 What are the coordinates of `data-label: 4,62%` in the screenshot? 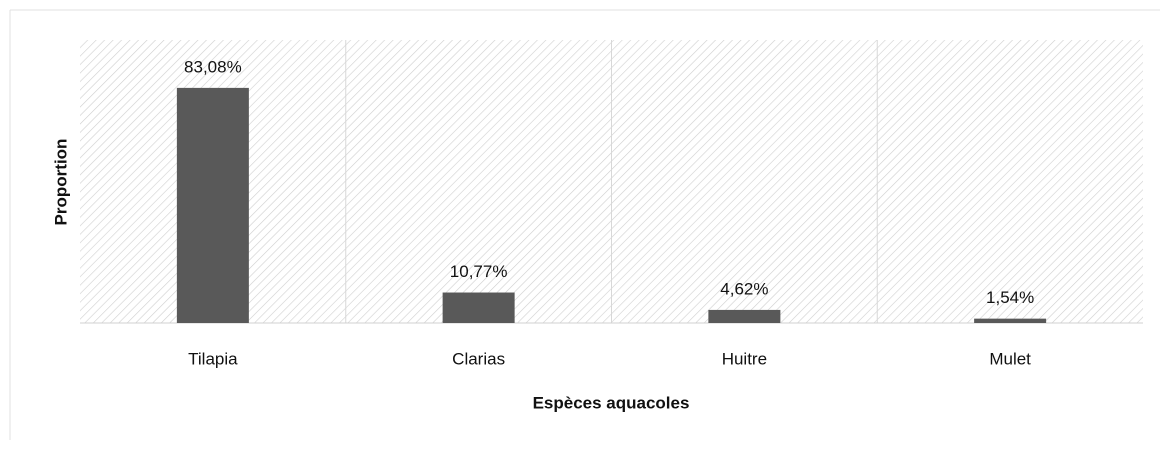 It's located at (744, 288).